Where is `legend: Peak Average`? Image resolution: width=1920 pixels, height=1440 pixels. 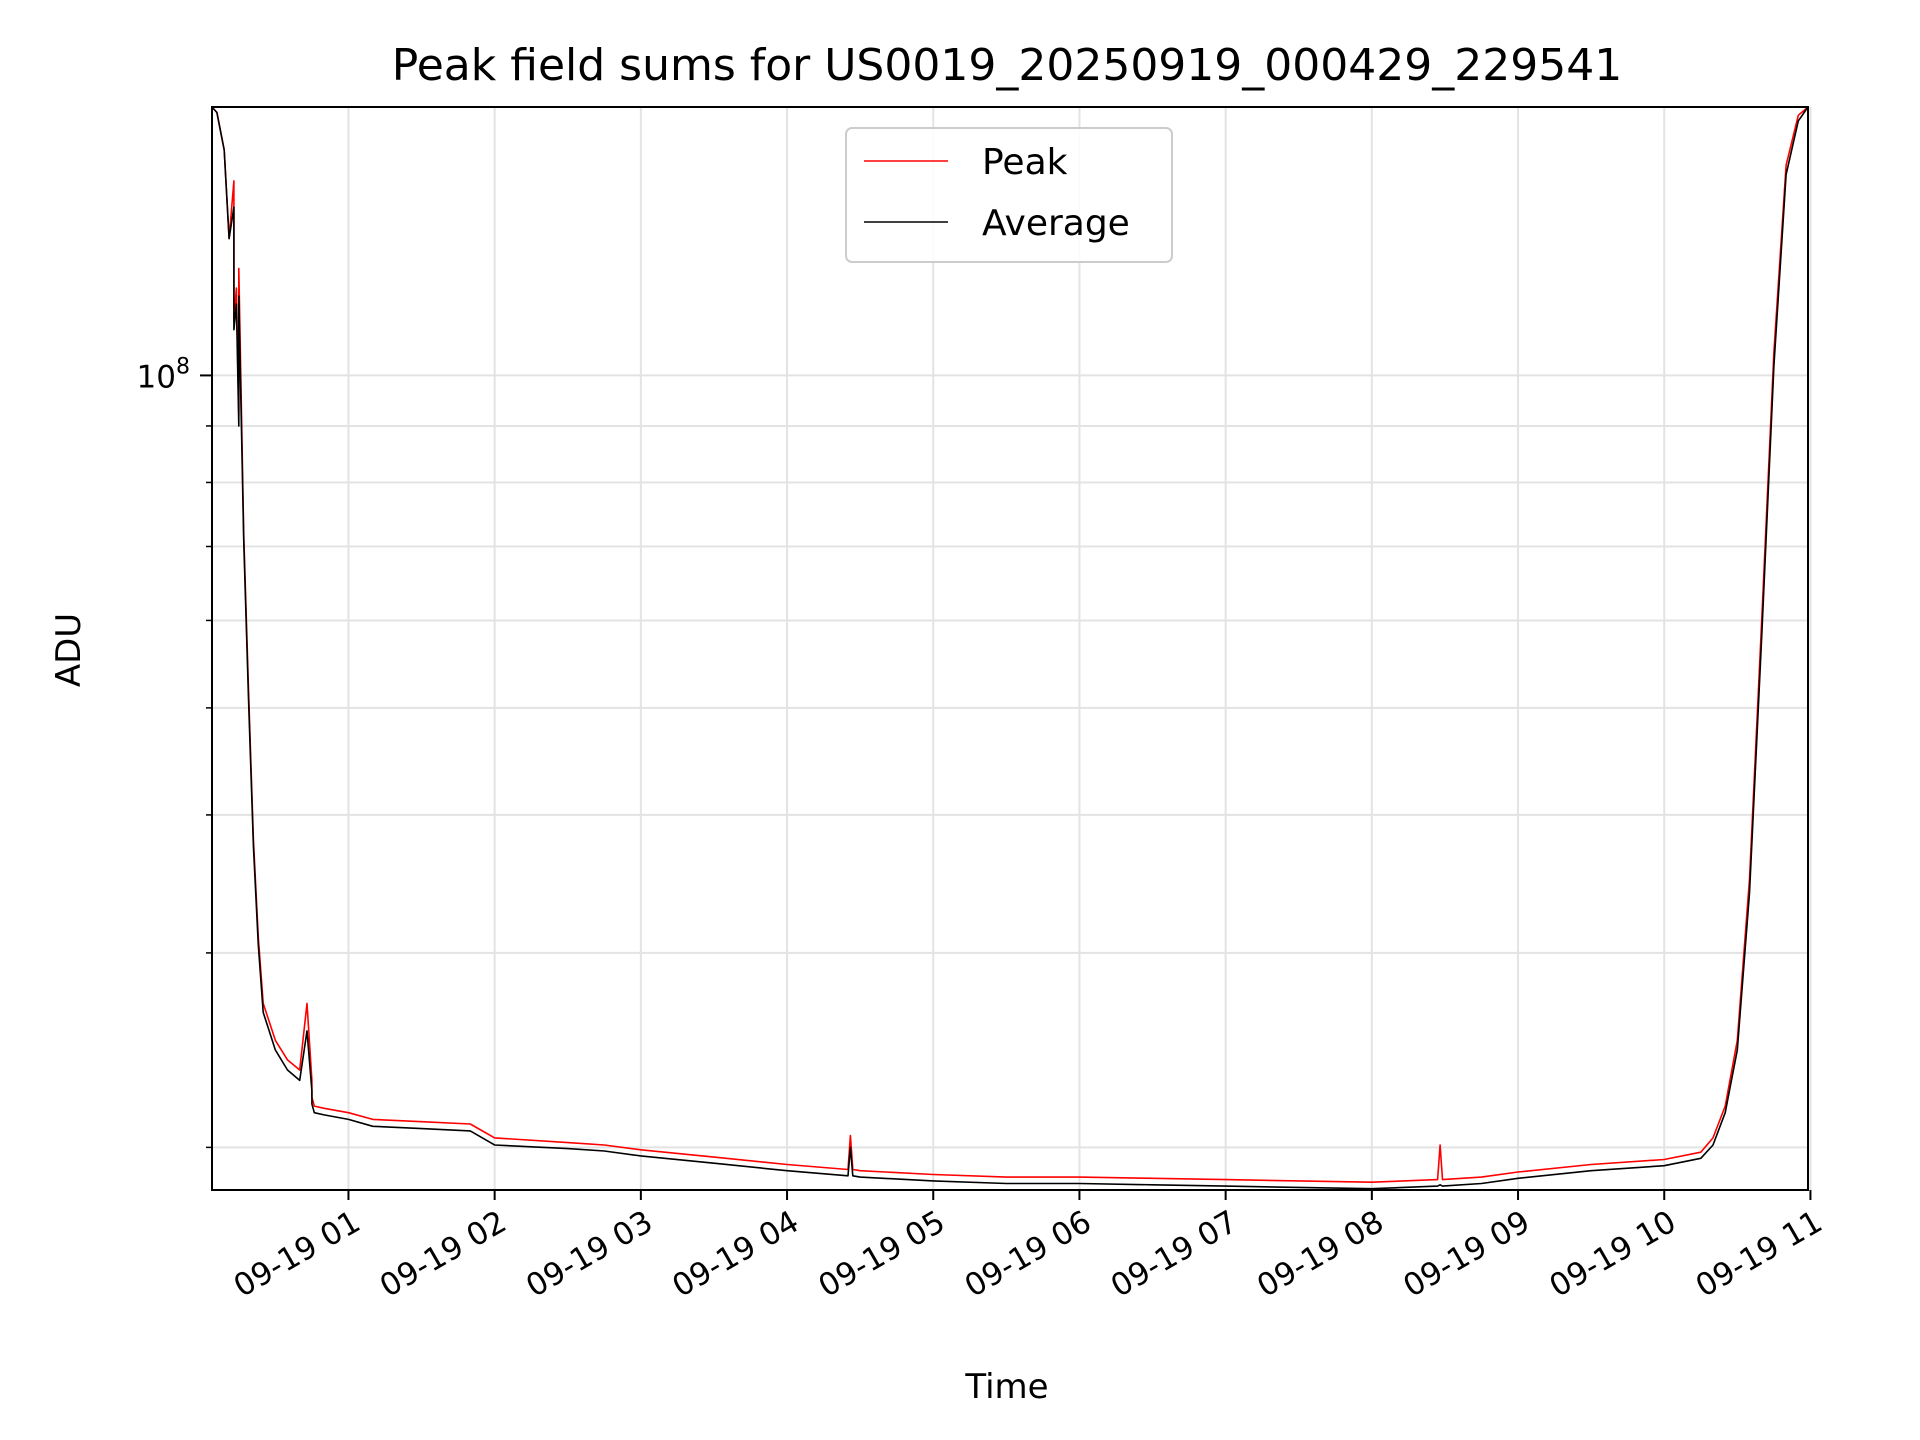
legend: Peak Average is located at coordinates (1009, 195).